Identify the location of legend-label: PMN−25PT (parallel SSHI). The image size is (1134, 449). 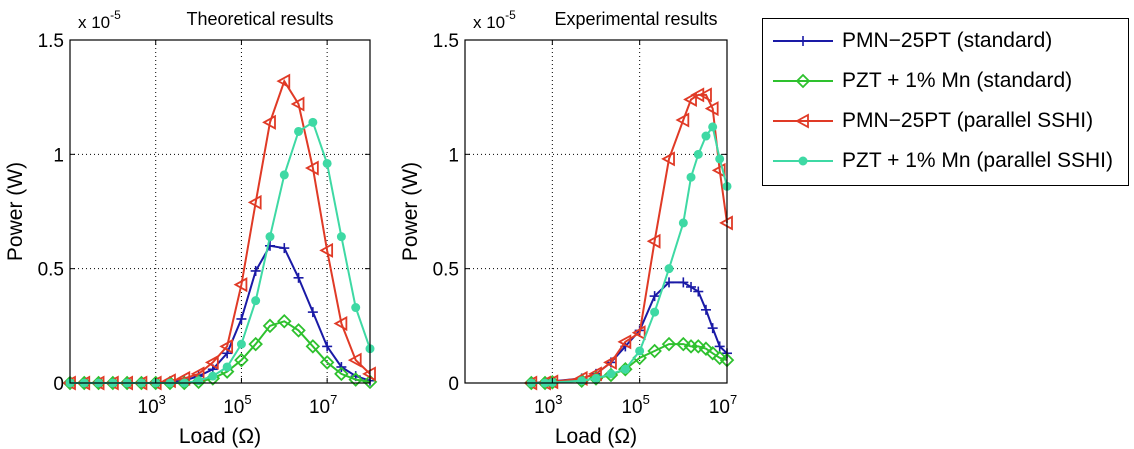
(968, 120).